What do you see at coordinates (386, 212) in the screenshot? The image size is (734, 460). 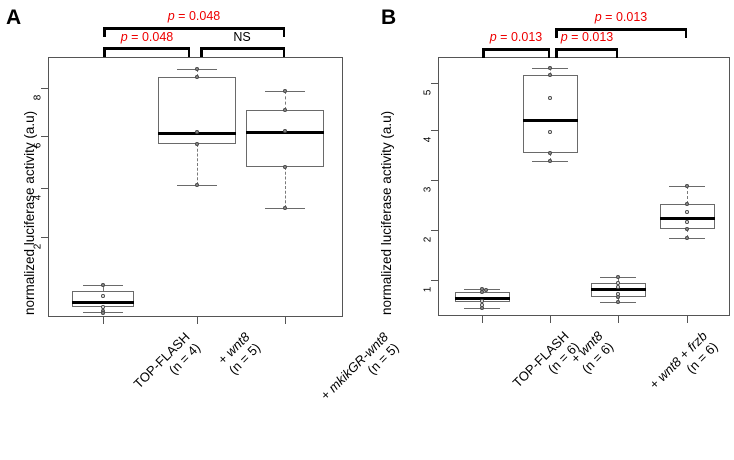 I see `panel-b-y-axis-title: normalized luciferase activity (a.u)` at bounding box center [386, 212].